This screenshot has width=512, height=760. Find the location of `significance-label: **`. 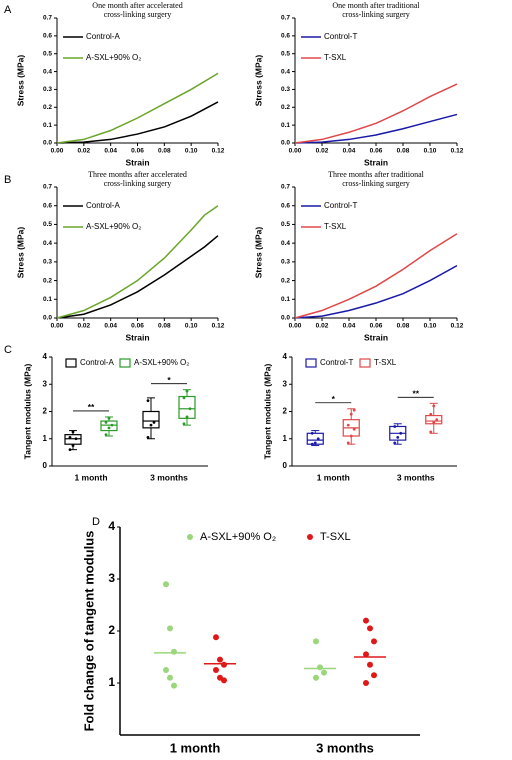

significance-label: ** is located at coordinates (415, 394).